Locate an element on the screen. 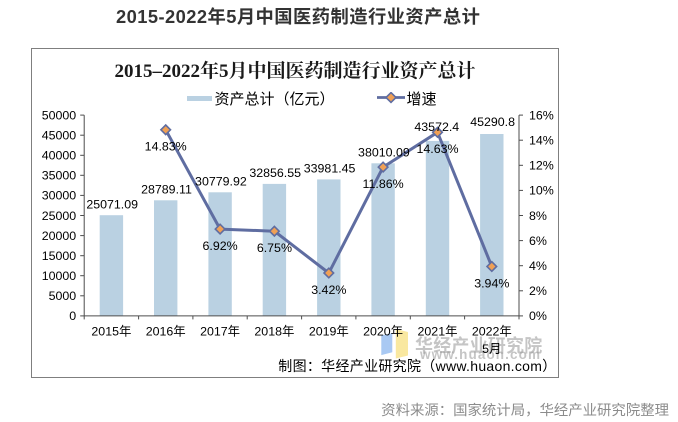 The image size is (678, 422). svg-text: 12% is located at coordinates (541, 165).